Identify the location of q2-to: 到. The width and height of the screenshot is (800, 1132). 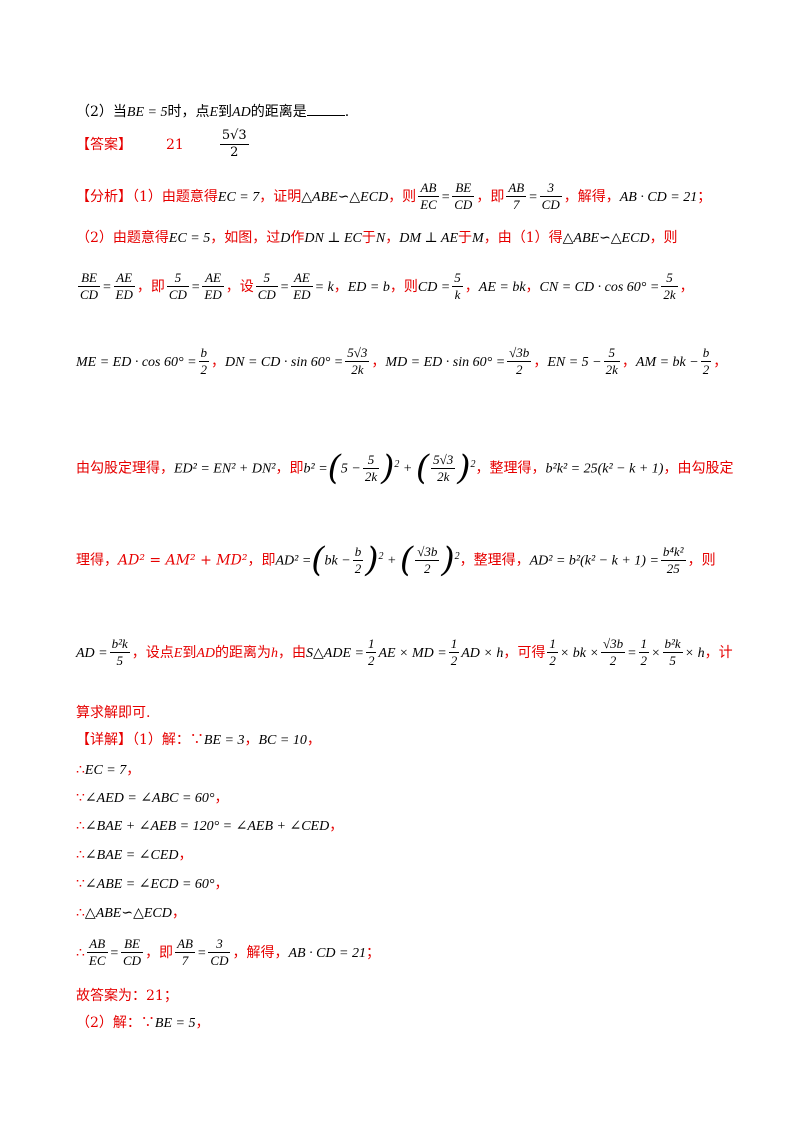
(225, 112).